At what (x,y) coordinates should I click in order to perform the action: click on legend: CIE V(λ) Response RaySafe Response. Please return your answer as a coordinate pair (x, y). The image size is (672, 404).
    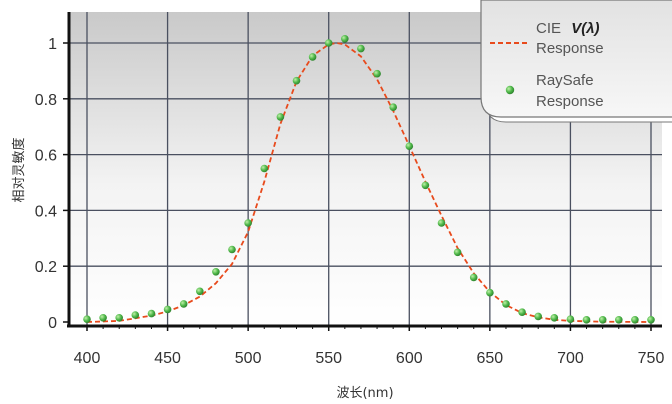
    Looking at the image, I should click on (576, 61).